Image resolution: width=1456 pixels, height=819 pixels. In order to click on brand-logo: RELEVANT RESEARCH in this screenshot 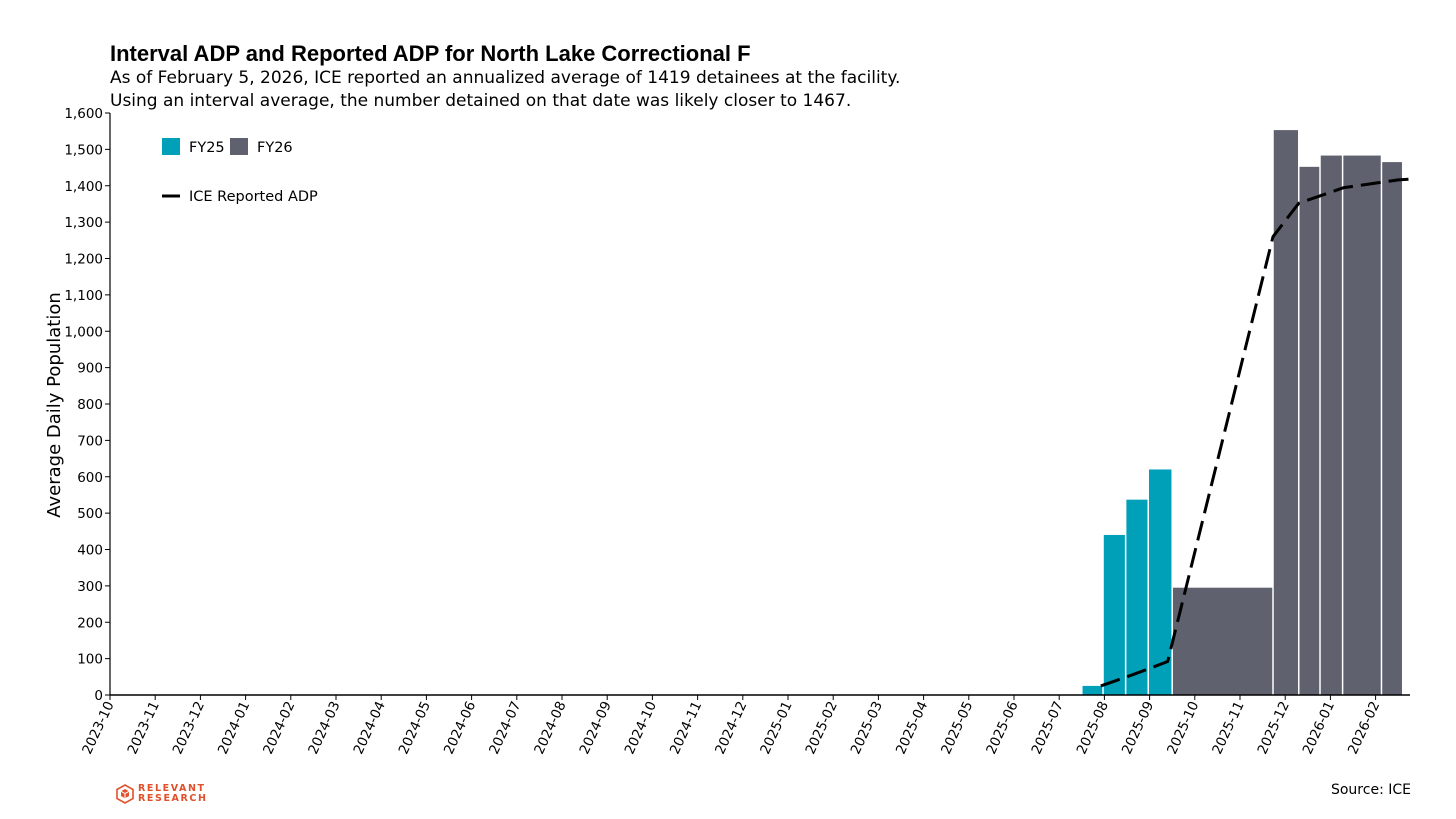, I will do `click(162, 794)`.